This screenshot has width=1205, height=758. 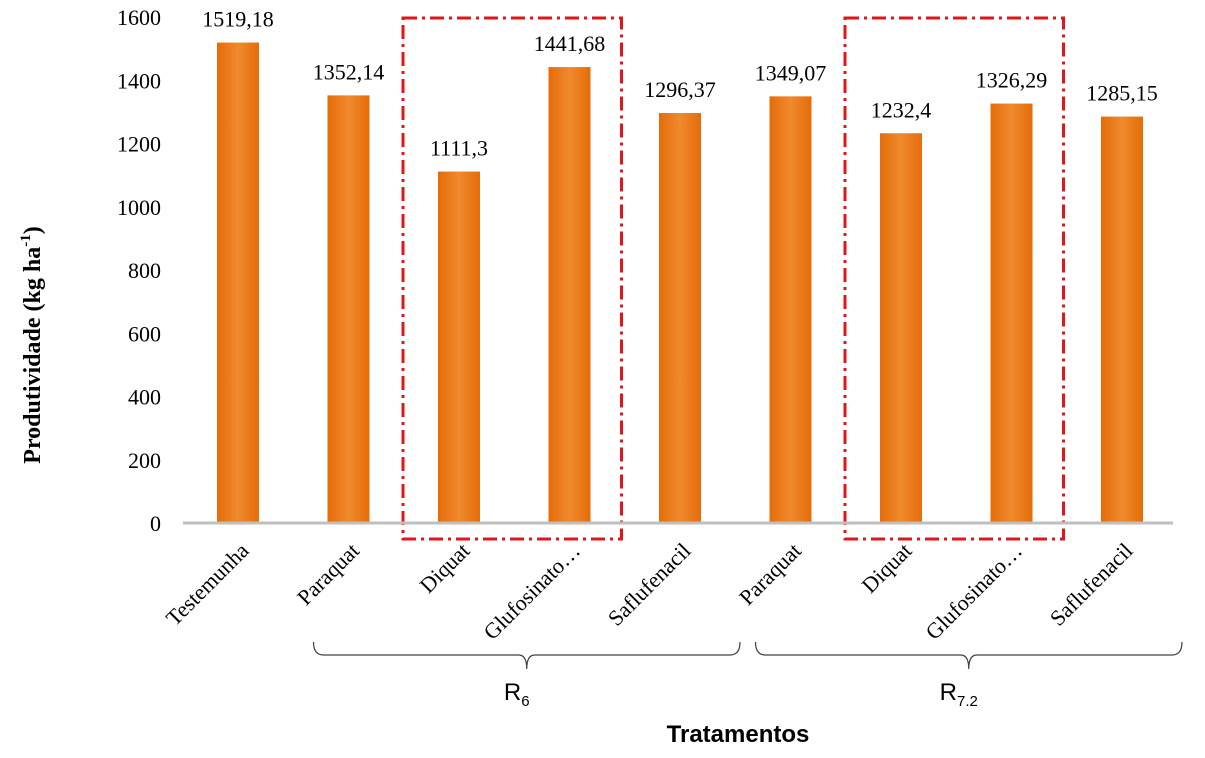 I want to click on group-label-1: R7.2, so click(x=959, y=694).